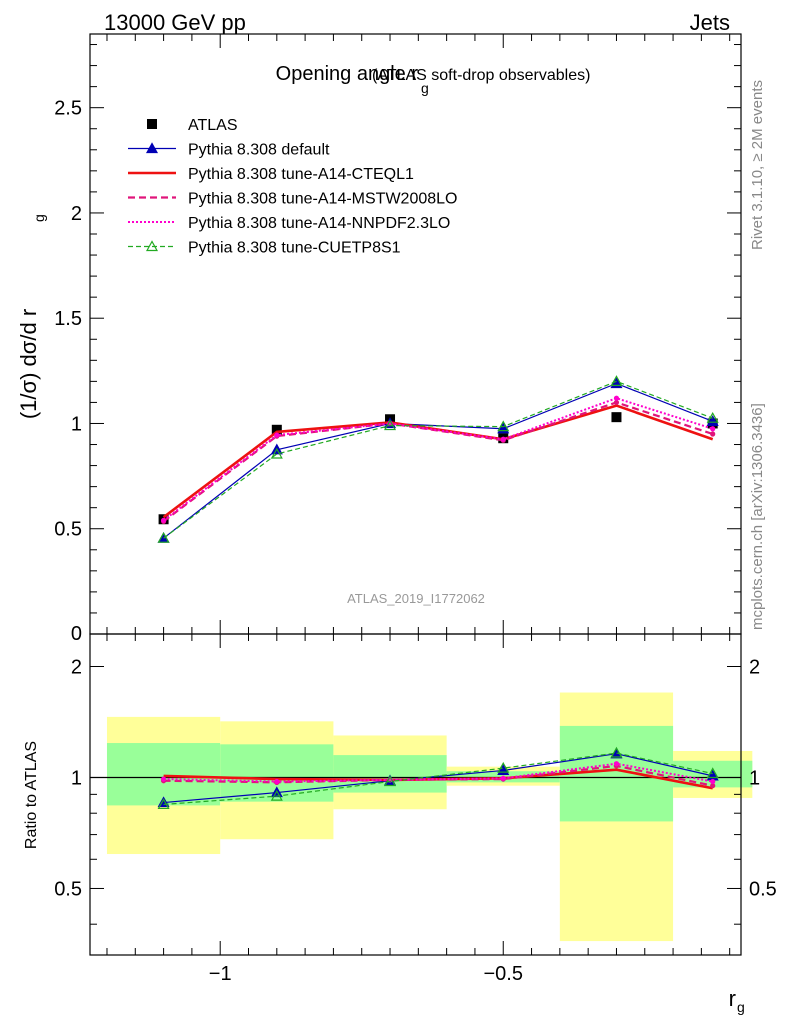 Image resolution: width=786 pixels, height=1024 pixels. I want to click on x-axis-label-subscript: g, so click(741, 1007).